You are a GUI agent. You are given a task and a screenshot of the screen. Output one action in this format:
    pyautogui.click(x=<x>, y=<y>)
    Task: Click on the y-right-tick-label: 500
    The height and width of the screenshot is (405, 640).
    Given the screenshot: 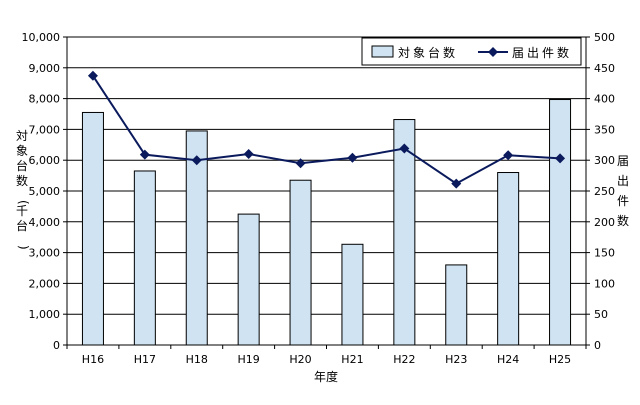 What is the action you would take?
    pyautogui.click(x=604, y=37)
    